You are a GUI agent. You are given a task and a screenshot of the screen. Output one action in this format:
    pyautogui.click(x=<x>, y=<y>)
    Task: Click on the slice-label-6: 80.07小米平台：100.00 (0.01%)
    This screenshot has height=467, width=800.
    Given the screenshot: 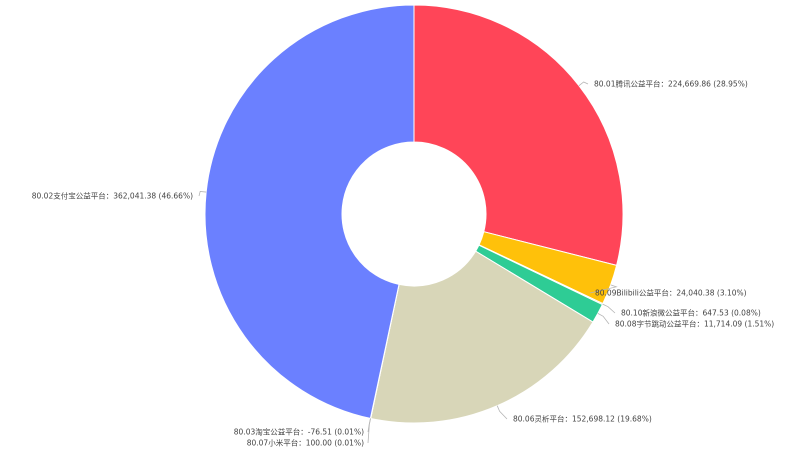 What is the action you would take?
    pyautogui.click(x=305, y=443)
    